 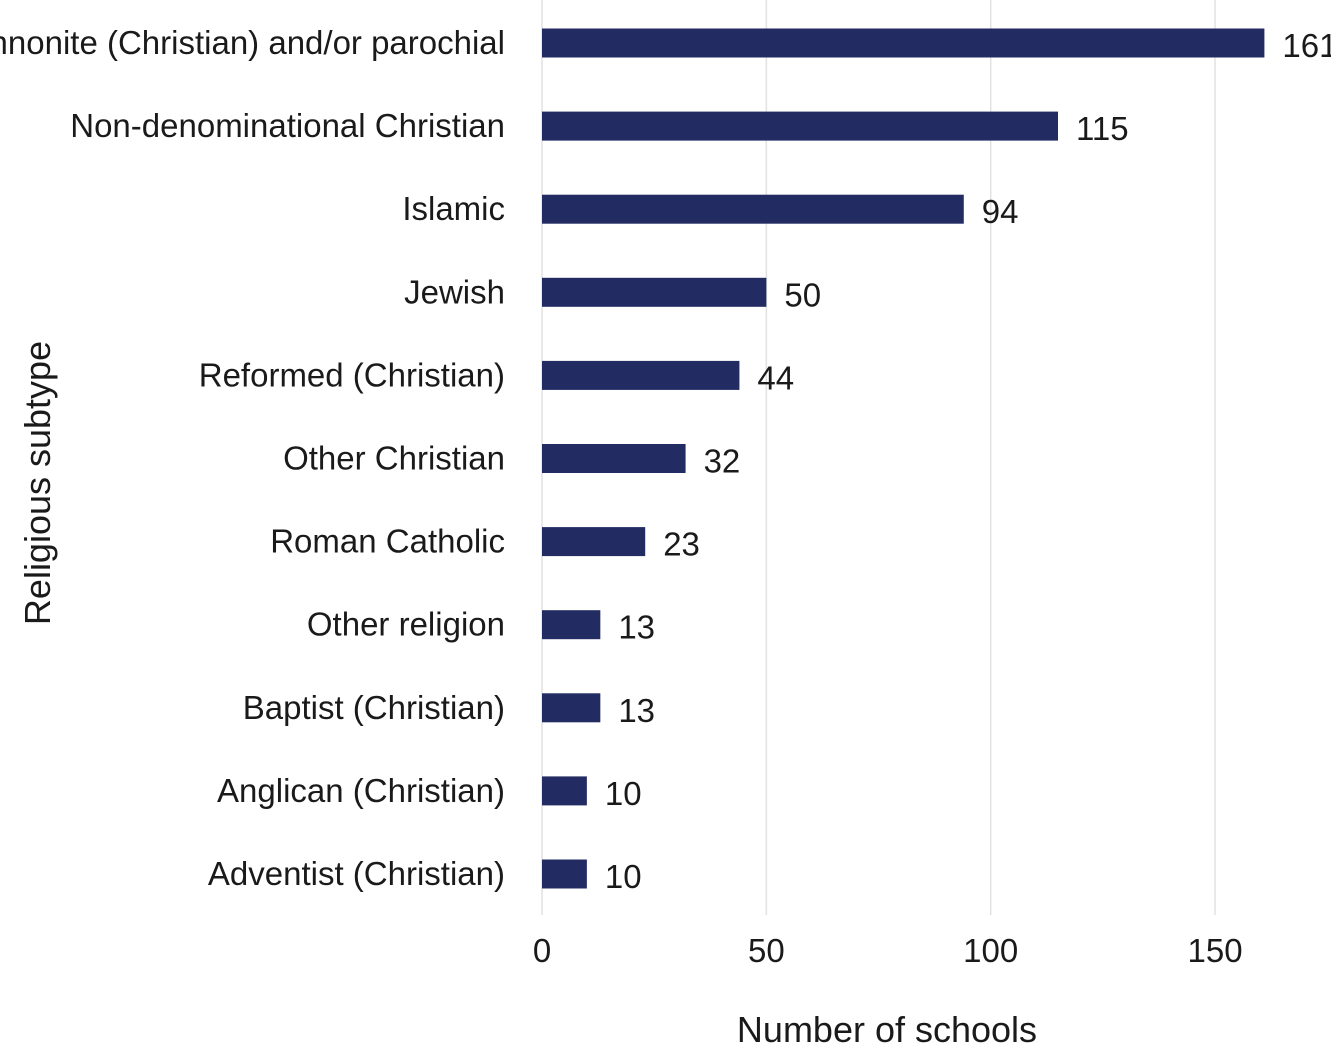 I want to click on category-label-1: Non-denominational Christian, so click(x=287, y=125).